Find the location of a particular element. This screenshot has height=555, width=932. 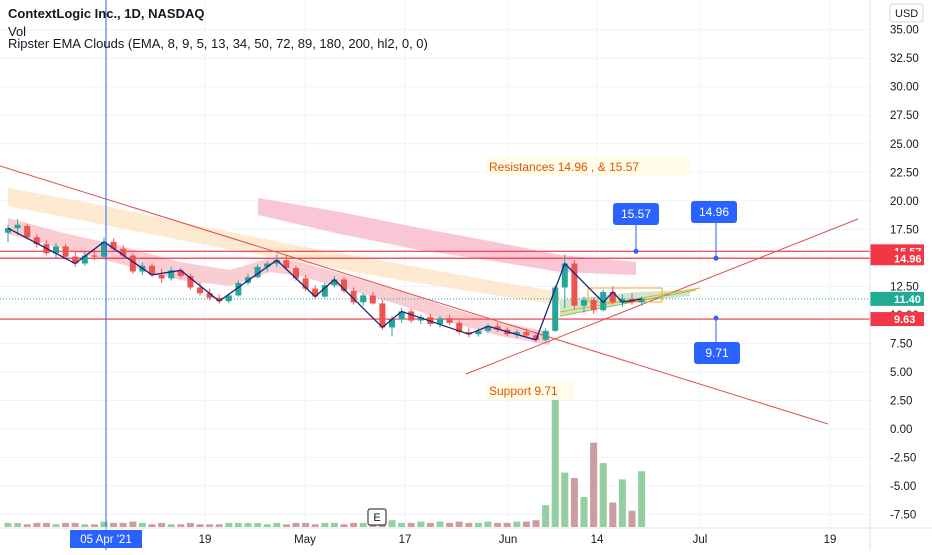

y-axis-tick-label: 17.50 is located at coordinates (904, 230).